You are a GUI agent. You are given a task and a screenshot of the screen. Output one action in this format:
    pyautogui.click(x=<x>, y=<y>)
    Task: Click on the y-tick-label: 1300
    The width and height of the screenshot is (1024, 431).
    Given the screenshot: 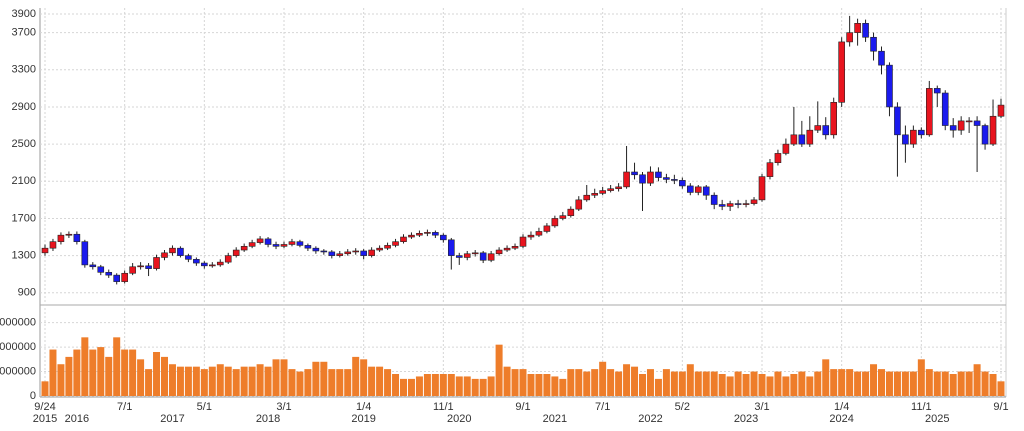 What is the action you would take?
    pyautogui.click(x=24, y=256)
    